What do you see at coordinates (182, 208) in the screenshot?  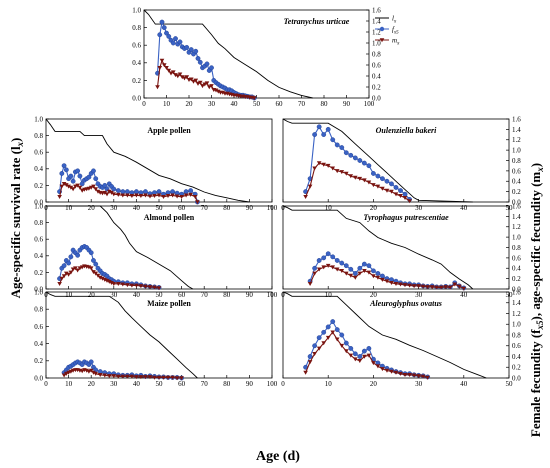 I see `x-tick-label: 60` at bounding box center [182, 208].